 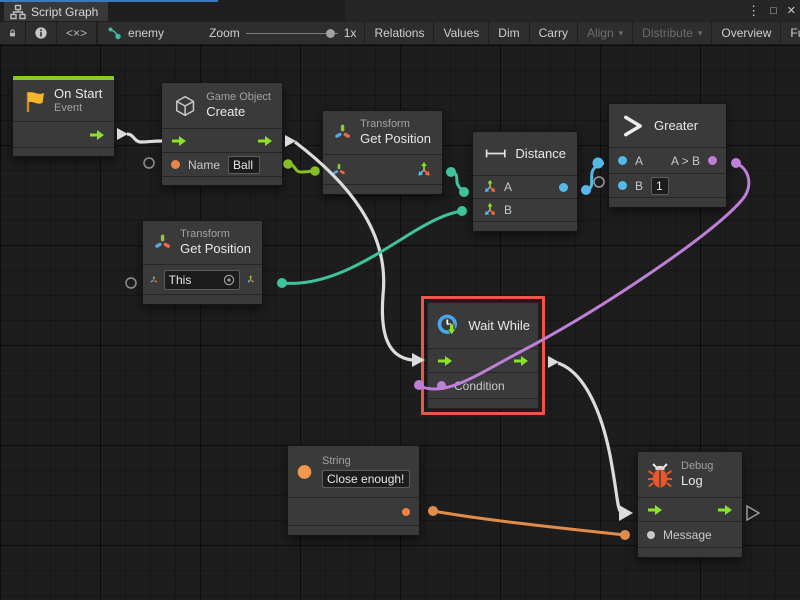 What do you see at coordinates (747, 33) in the screenshot?
I see `overview-button: Overview` at bounding box center [747, 33].